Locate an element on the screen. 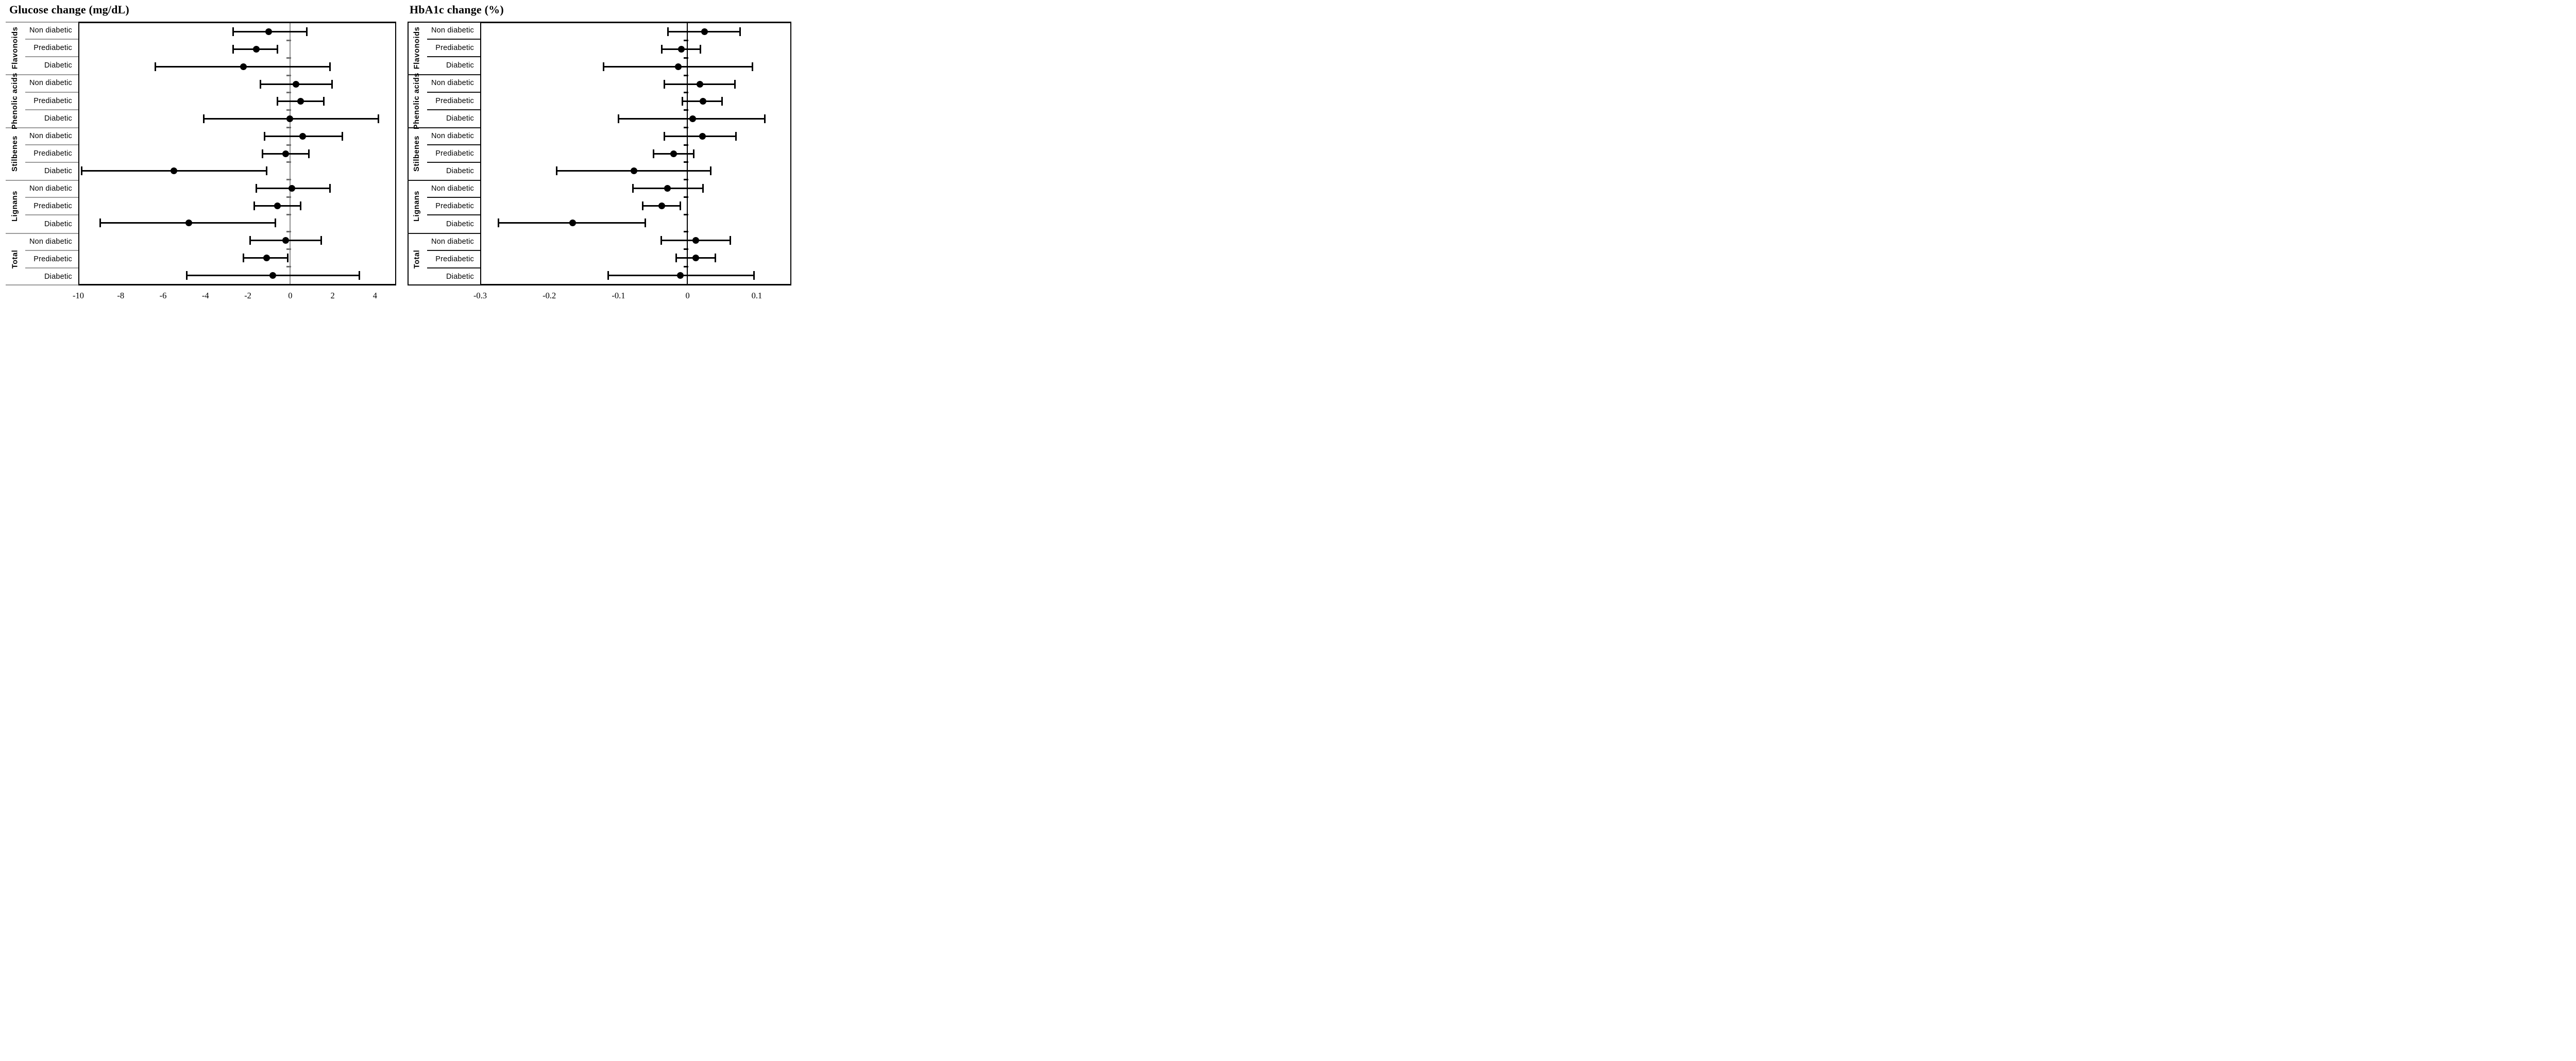 This screenshot has width=2576, height=1061. group-label: Phenolic acids is located at coordinates (417, 101).